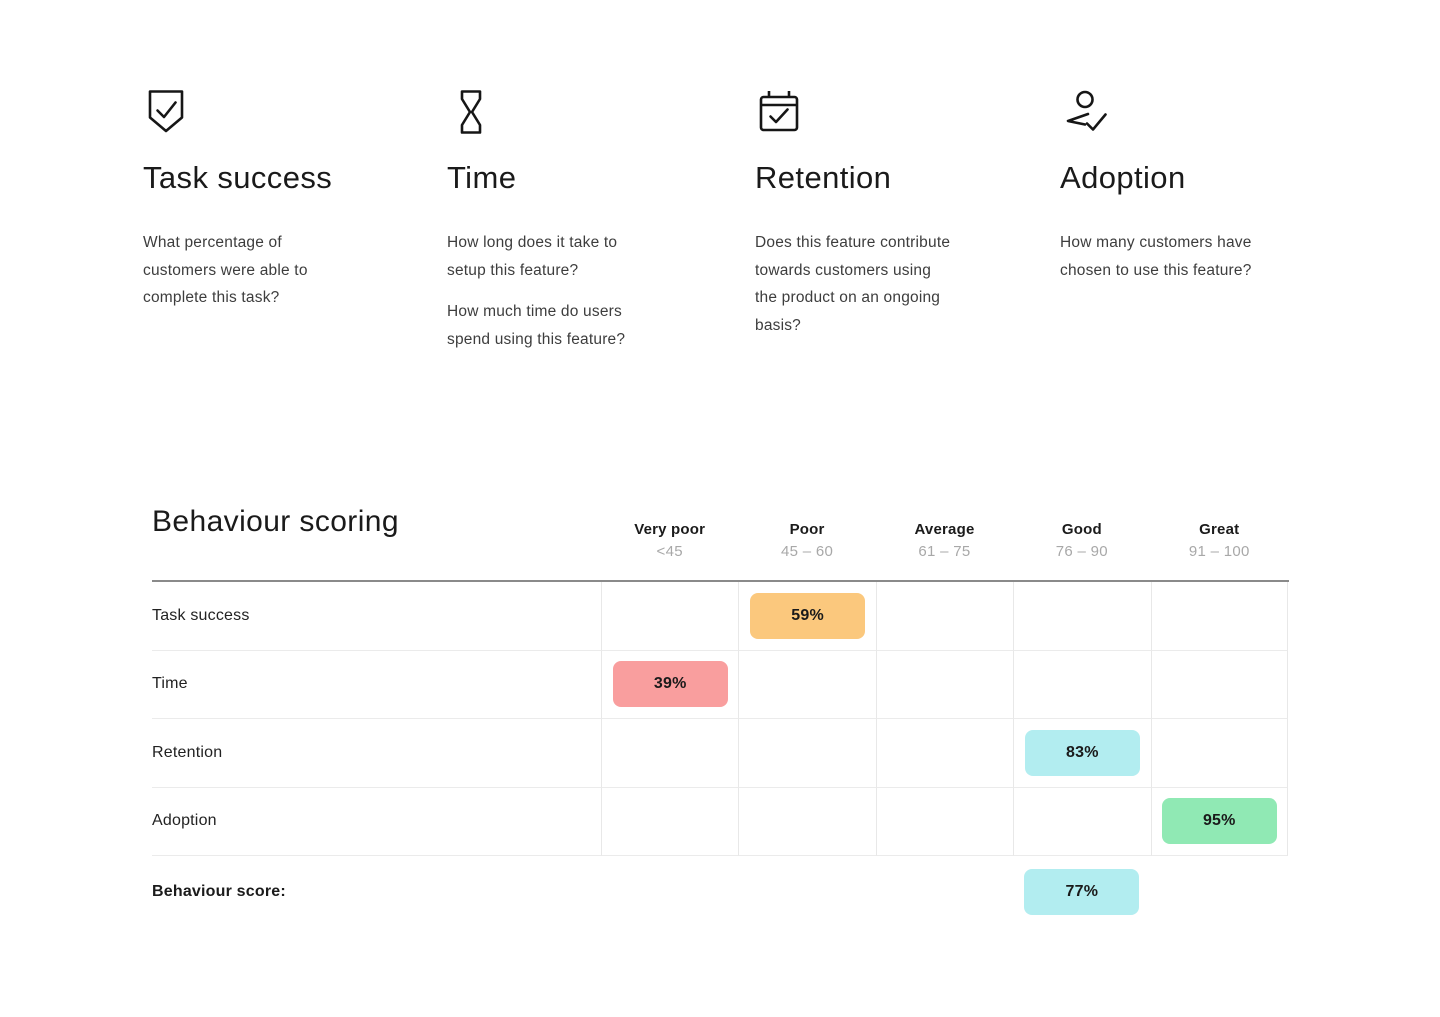  Describe the element at coordinates (1082, 892) in the screenshot. I see `behaviour-score-badge: 77%` at that location.